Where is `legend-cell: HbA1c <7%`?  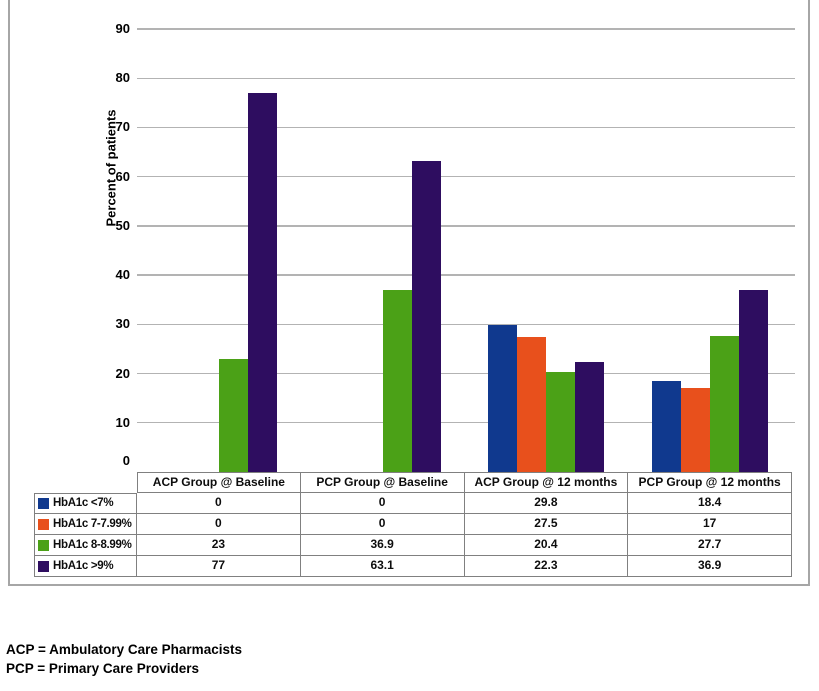 legend-cell: HbA1c <7% is located at coordinates (85, 503).